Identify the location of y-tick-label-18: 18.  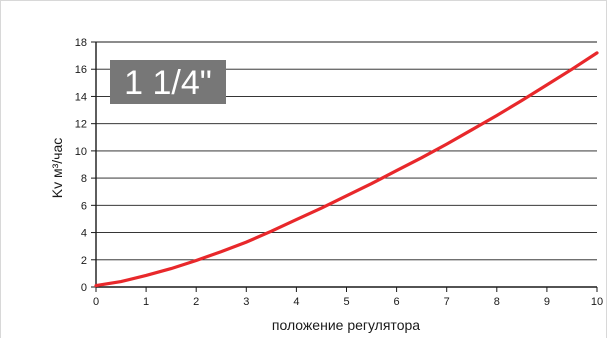
(81, 43).